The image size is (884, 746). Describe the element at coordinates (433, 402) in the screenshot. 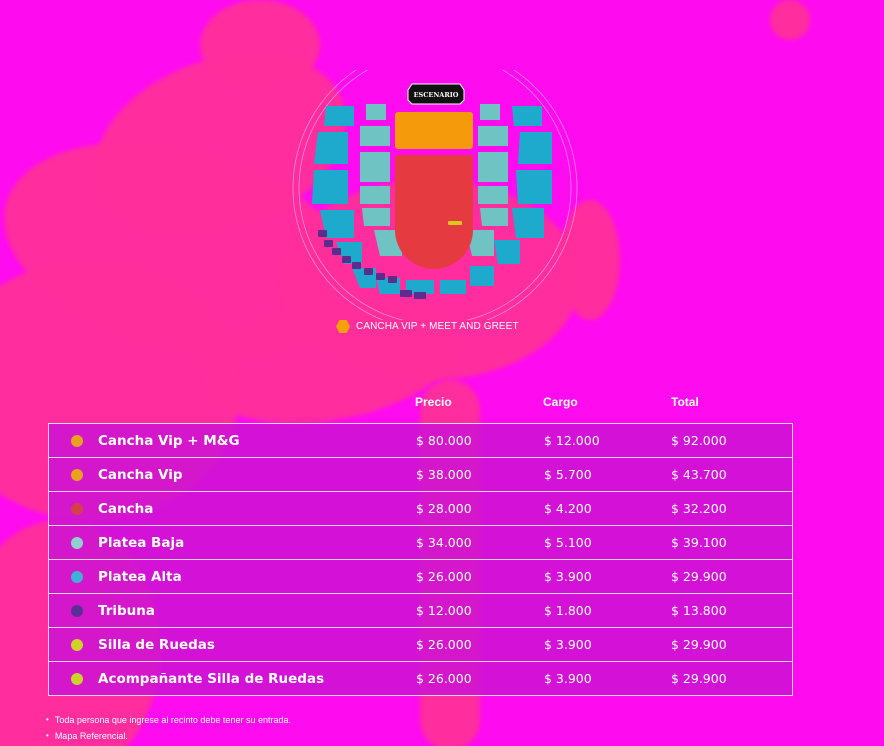

I see `header-precio: Precio` at that location.